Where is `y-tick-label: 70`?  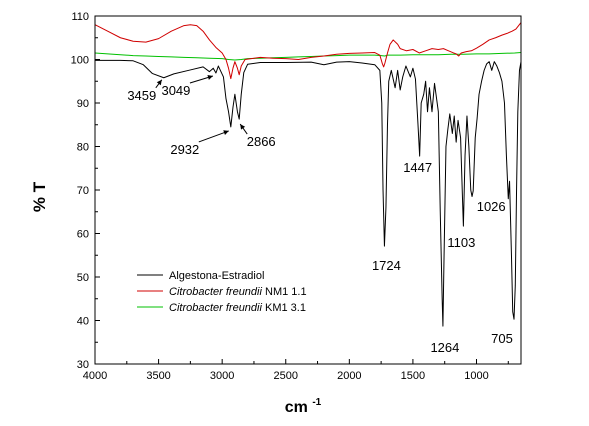
y-tick-label: 70 is located at coordinates (83, 191).